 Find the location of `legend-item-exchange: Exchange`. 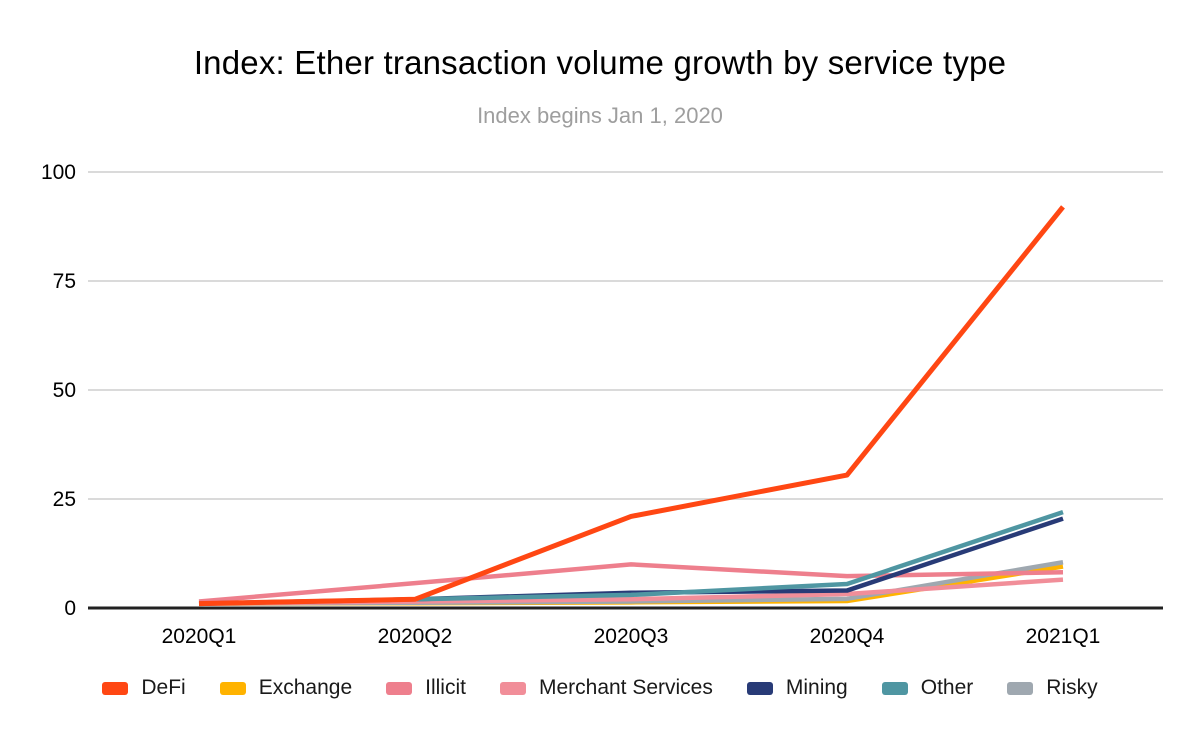

legend-item-exchange: Exchange is located at coordinates (286, 688).